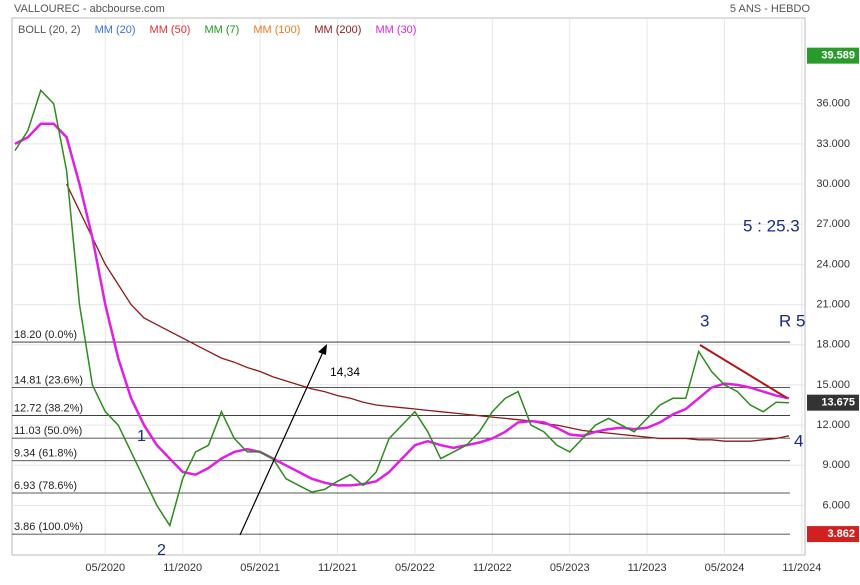 This screenshot has width=860, height=585. What do you see at coordinates (49, 30) in the screenshot?
I see `legend-entry: BOLL (20, 2)` at bounding box center [49, 30].